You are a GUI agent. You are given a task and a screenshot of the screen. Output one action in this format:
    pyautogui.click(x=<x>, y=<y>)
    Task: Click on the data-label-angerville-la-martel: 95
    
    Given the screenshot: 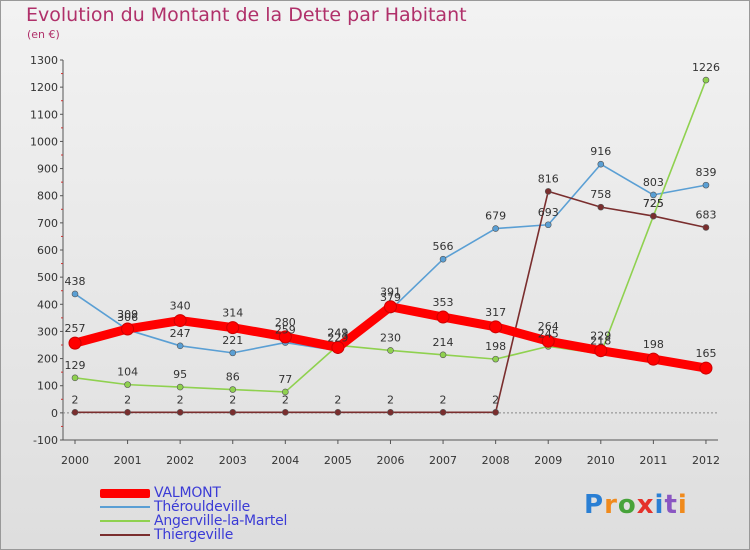 What is the action you would take?
    pyautogui.click(x=180, y=374)
    